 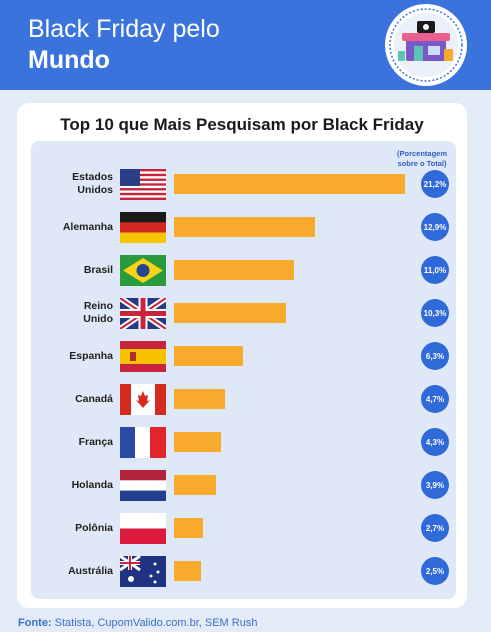 What do you see at coordinates (143, 184) in the screenshot?
I see `us-flag-icon` at bounding box center [143, 184].